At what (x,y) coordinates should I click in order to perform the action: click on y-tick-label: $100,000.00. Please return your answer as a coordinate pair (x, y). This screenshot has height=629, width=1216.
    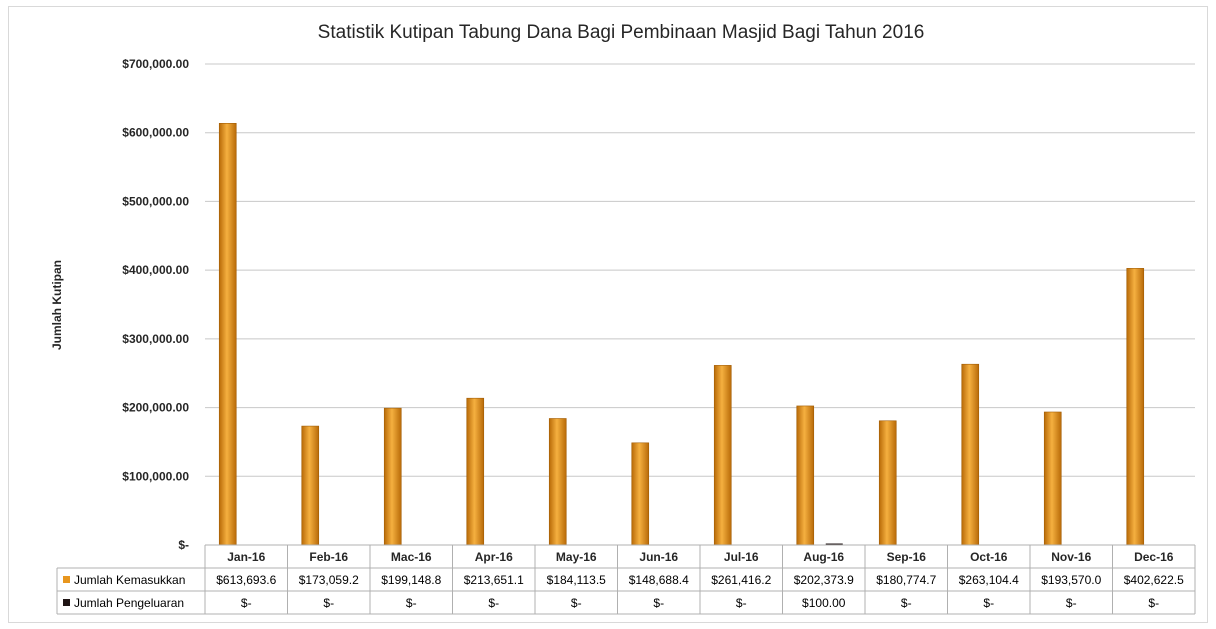
    Looking at the image, I should click on (155, 476).